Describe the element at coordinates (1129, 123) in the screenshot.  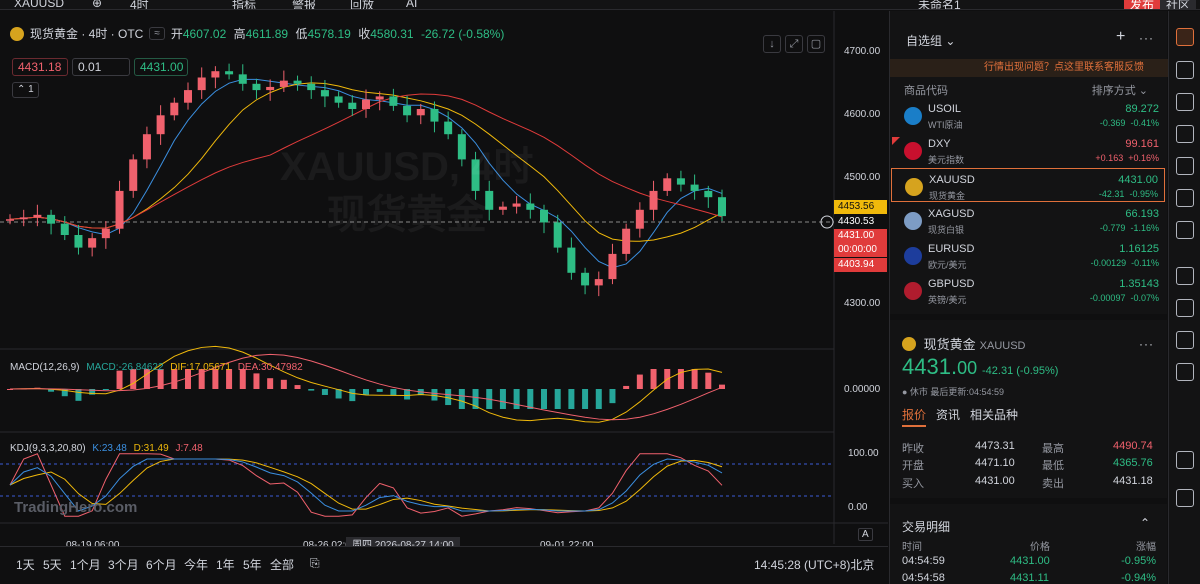
I see `watchlist-change: -0.369 -0.41%` at that location.